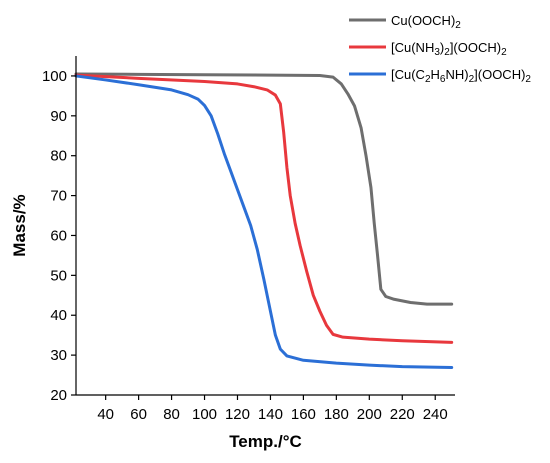 This screenshot has height=463, width=550. I want to click on legend-text-part: NH), so click(456, 74).